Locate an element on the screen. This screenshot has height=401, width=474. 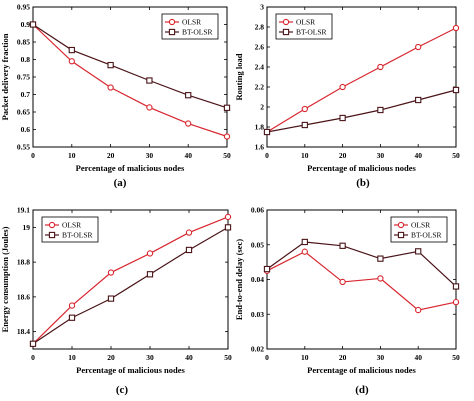
y-tick-label: 1.8 is located at coordinates (260, 127).